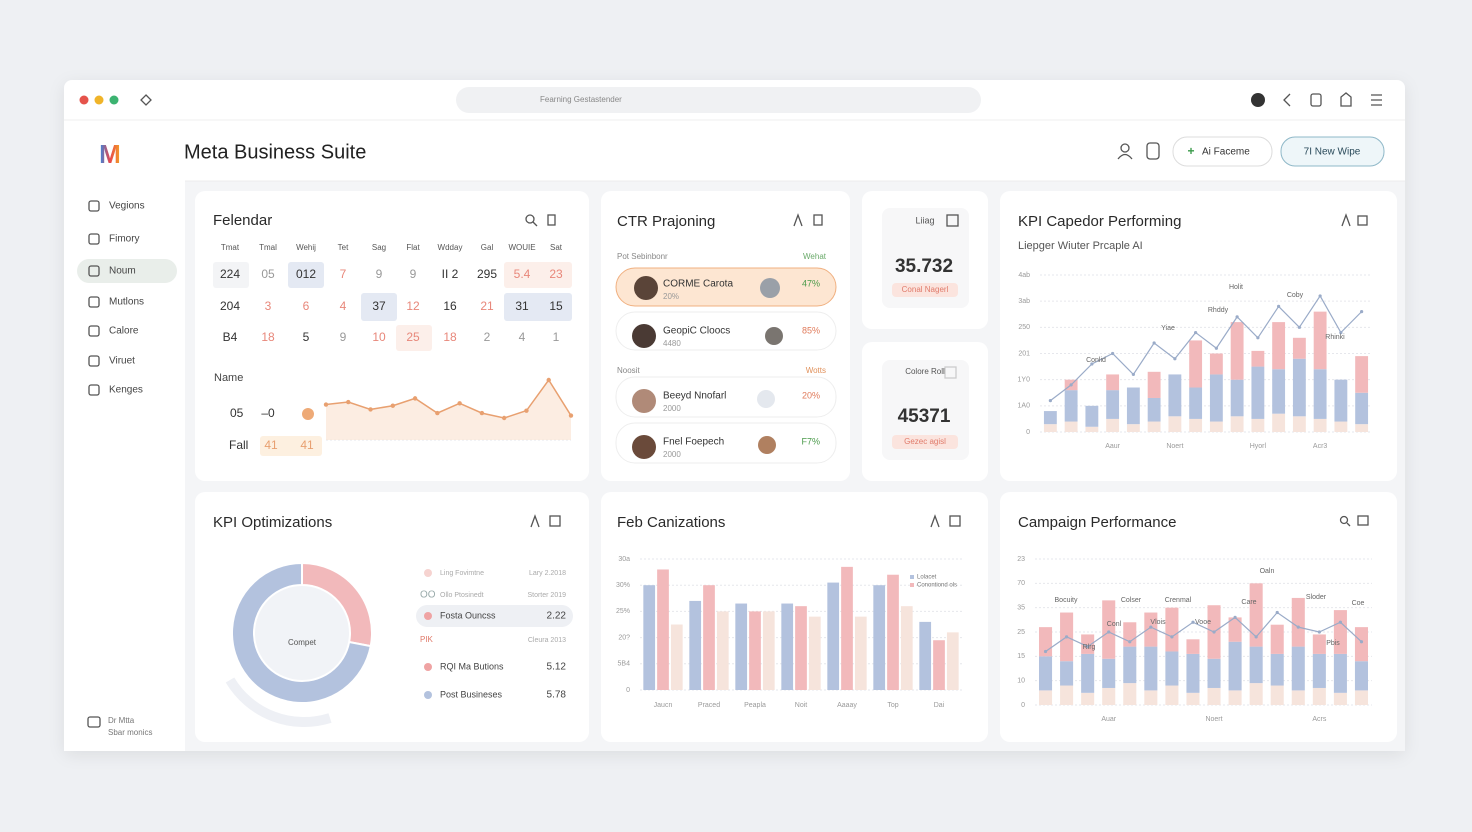 This screenshot has height=832, width=1472. I want to click on slice, so click(301, 632).